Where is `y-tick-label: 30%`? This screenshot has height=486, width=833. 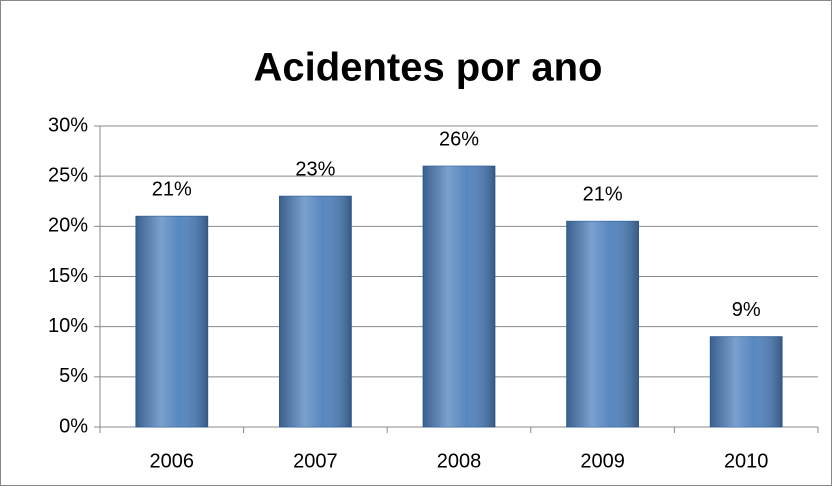 y-tick-label: 30% is located at coordinates (68, 125).